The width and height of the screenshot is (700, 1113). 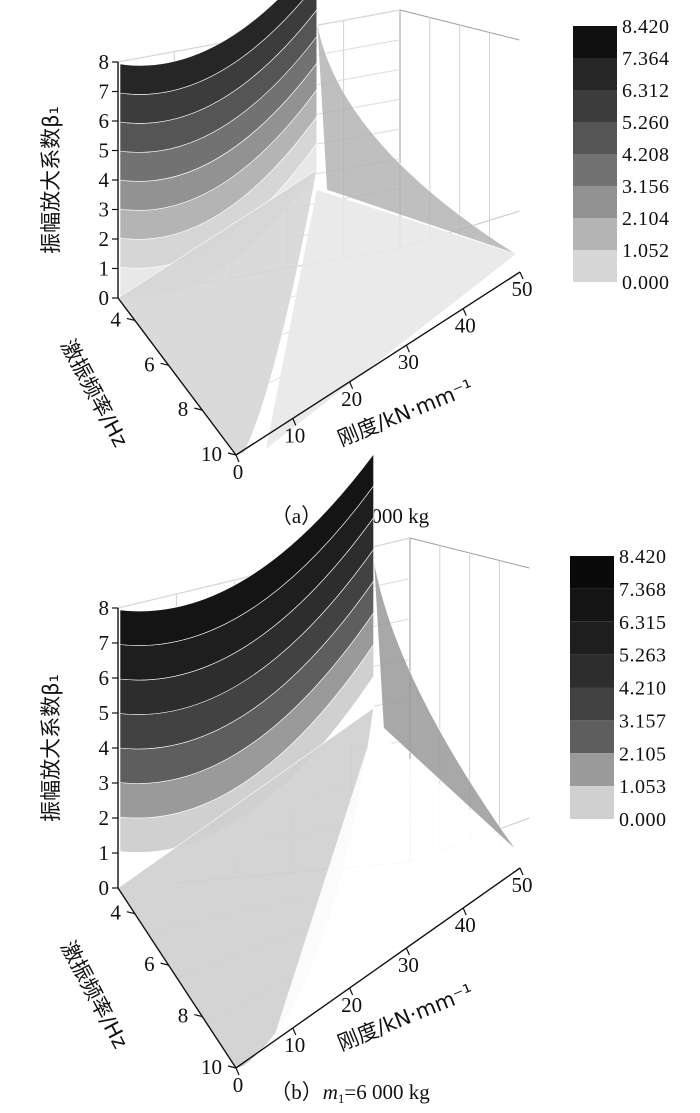 What do you see at coordinates (104, 713) in the screenshot?
I see `z-tick-label: 5` at bounding box center [104, 713].